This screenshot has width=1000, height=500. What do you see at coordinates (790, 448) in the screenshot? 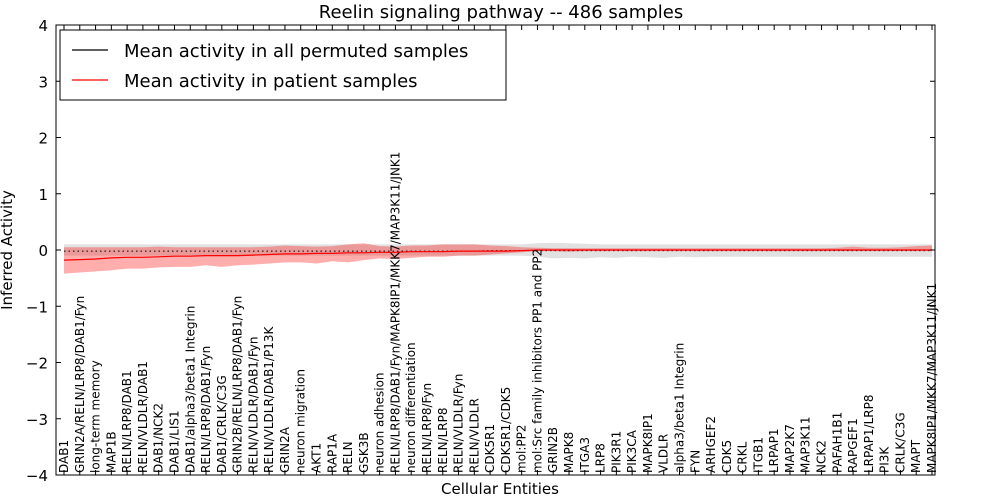
I see `x-tick-label: MAP2K7` at bounding box center [790, 448].